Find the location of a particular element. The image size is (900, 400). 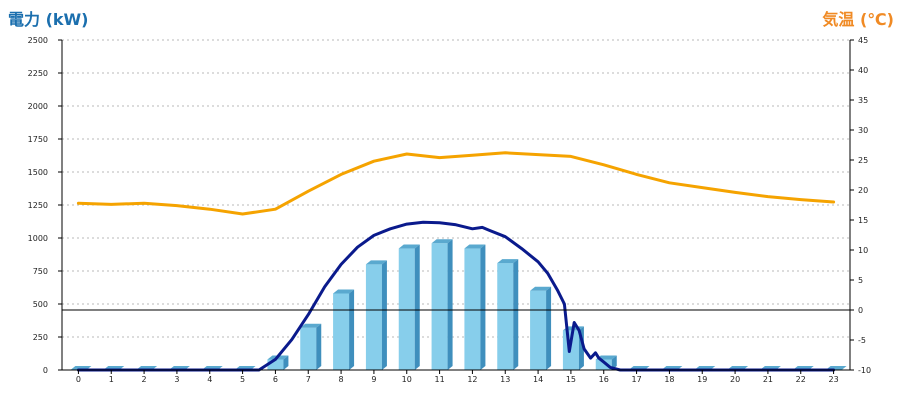

x-tick-label: 6 is located at coordinates (275, 379).